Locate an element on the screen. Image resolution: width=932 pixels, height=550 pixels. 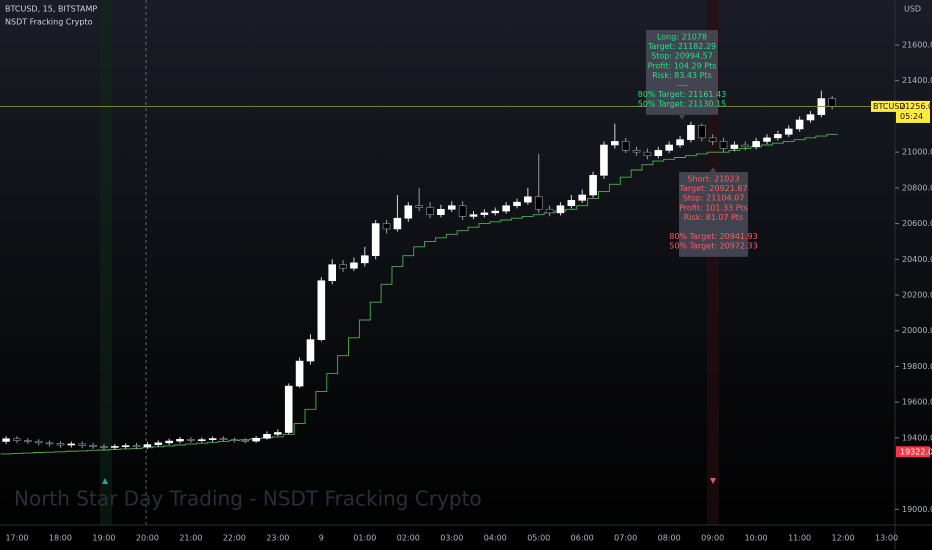
x-tick-label: 9 is located at coordinates (321, 538).